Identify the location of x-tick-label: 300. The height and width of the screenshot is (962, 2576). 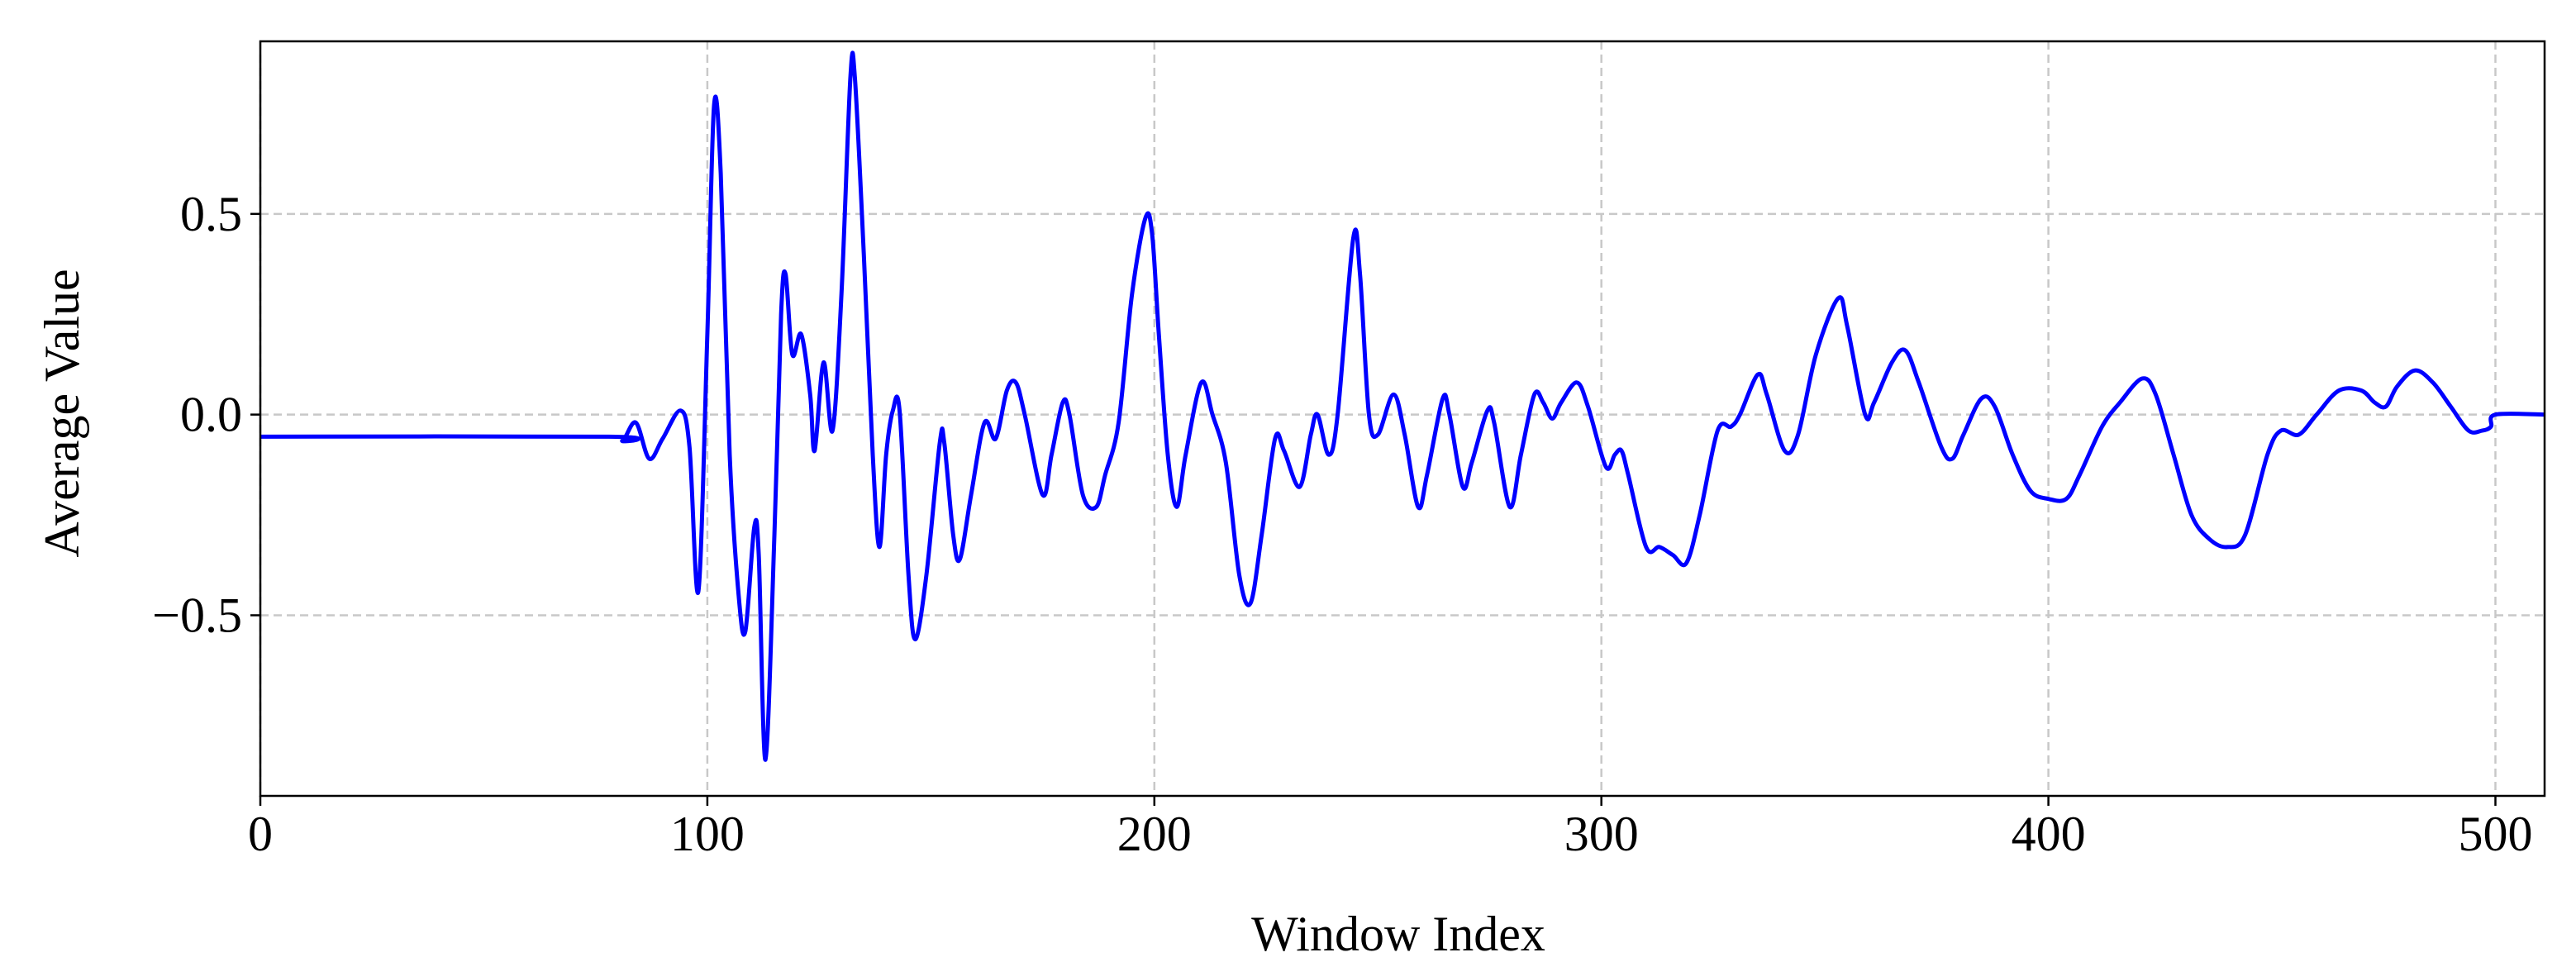
(1602, 834).